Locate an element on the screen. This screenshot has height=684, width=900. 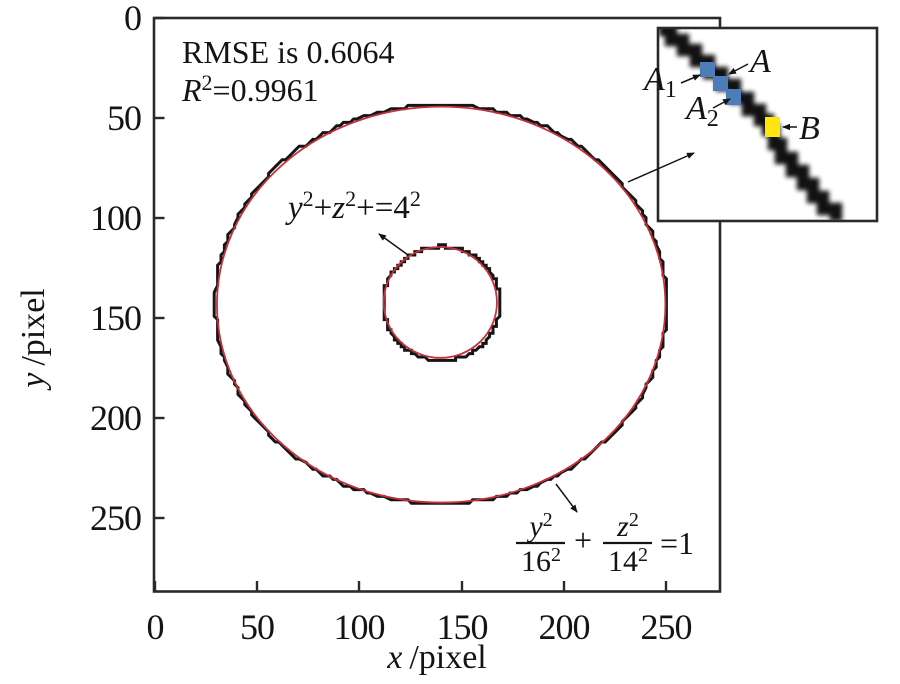
y-axis-ticks is located at coordinates (160, 268).